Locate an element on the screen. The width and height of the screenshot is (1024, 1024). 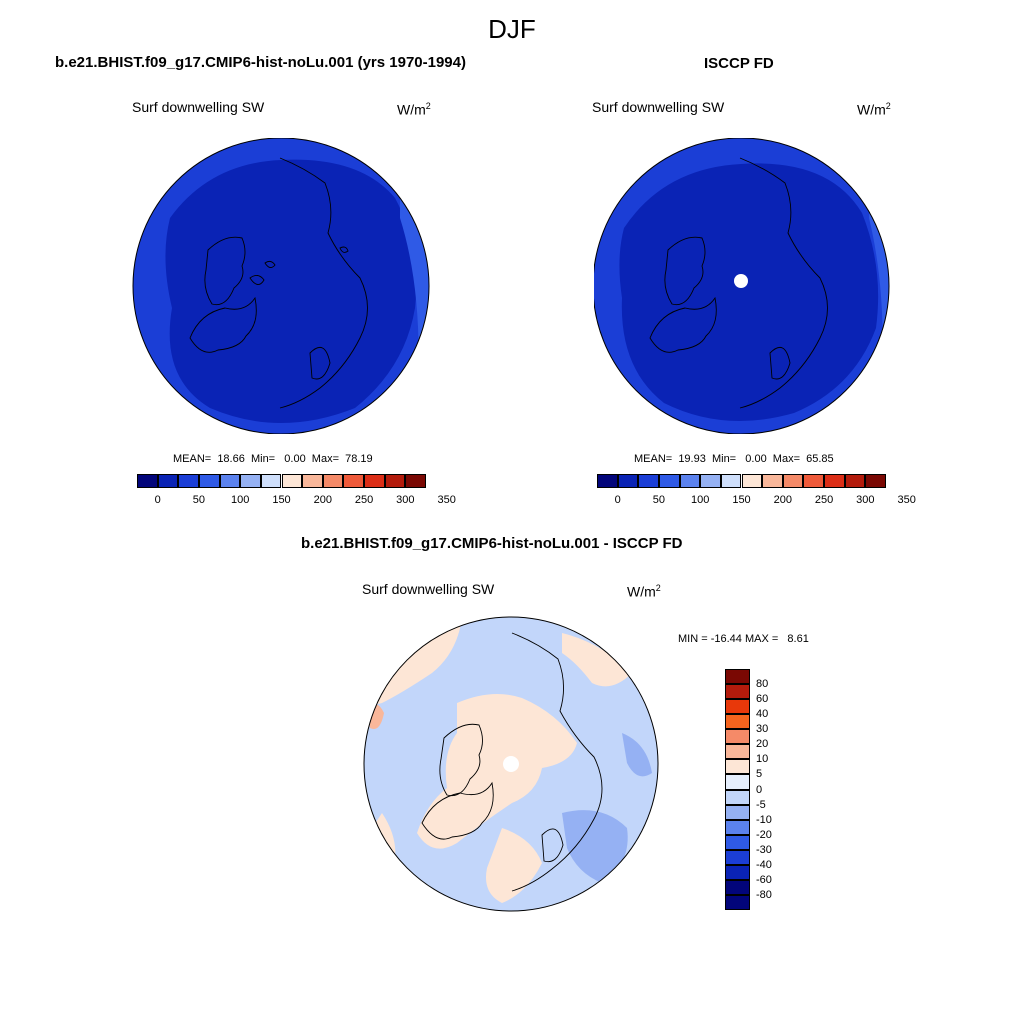
panel1-colorbar is located at coordinates (281, 481).